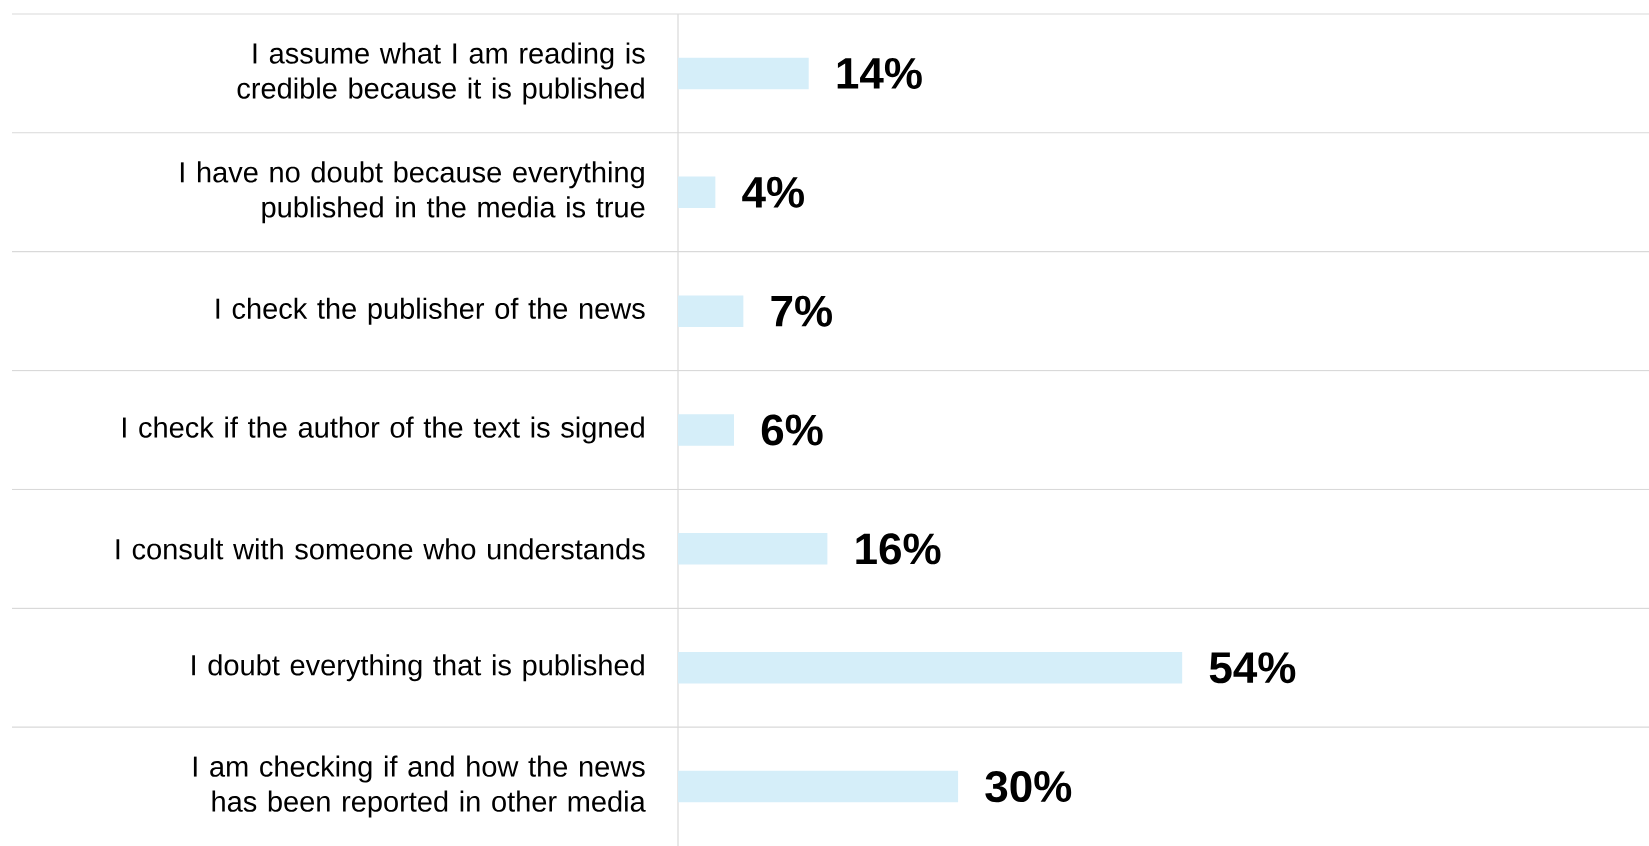 Image resolution: width=1649 pixels, height=846 pixels. I want to click on y-tick-label: I check if the author of the text is signed, so click(383, 430).